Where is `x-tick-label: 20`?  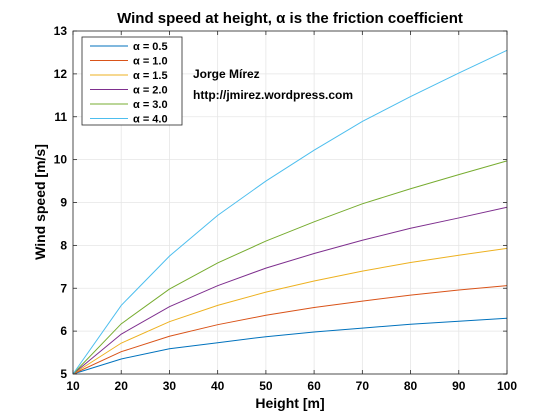 x-tick-label: 20 is located at coordinates (122, 386).